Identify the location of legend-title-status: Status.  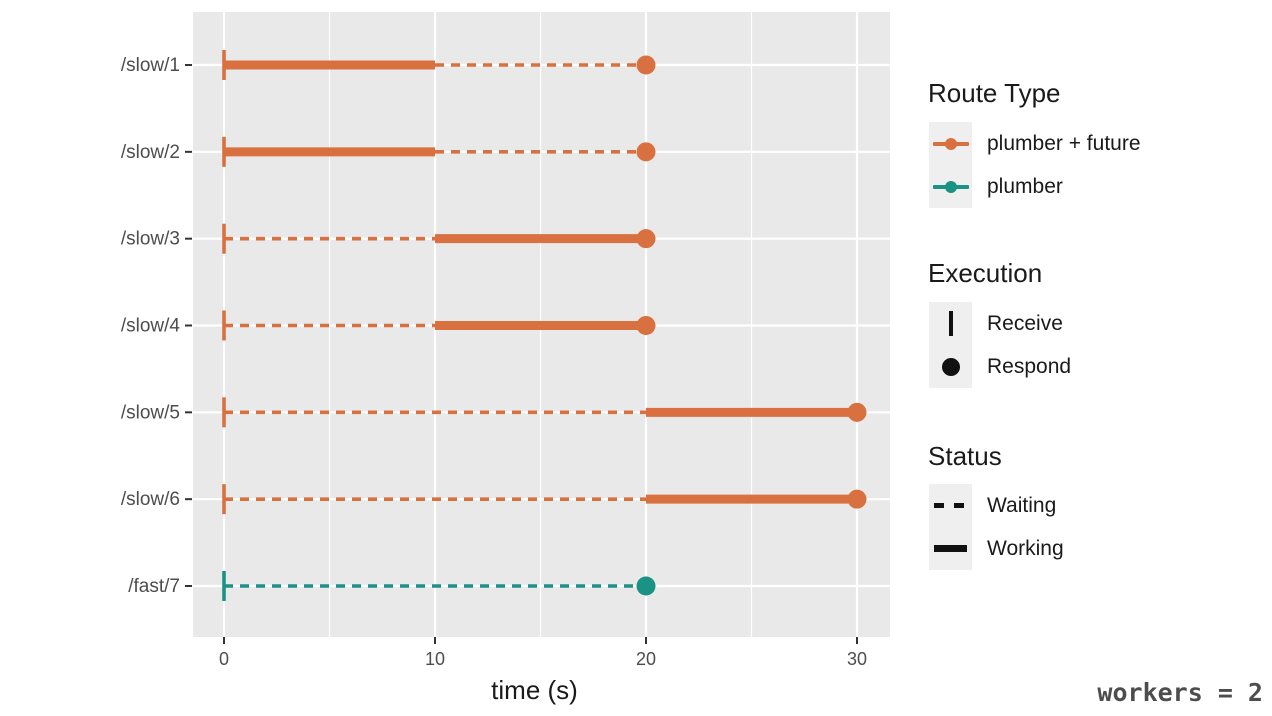
(965, 456).